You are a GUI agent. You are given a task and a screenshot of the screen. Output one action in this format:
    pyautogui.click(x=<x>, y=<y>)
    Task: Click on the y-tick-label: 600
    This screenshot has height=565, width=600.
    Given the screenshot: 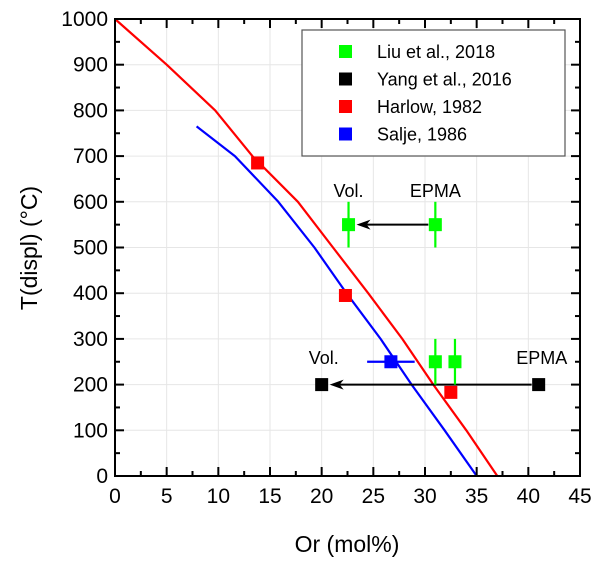 What is the action you would take?
    pyautogui.click(x=90, y=202)
    